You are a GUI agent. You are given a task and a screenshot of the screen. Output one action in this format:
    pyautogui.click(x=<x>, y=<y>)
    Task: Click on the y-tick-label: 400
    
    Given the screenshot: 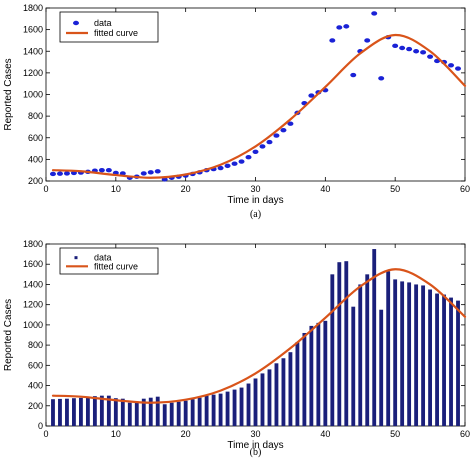 What is the action you would take?
    pyautogui.click(x=35, y=159)
    